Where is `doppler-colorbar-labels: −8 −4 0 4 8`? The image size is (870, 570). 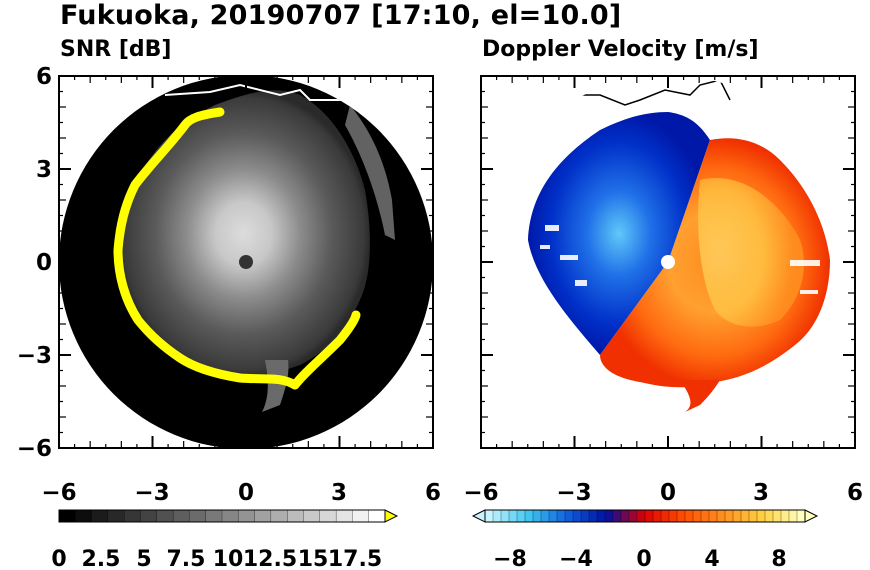
doppler-colorbar-labels: −8 −4 0 4 8 is located at coordinates (640, 558).